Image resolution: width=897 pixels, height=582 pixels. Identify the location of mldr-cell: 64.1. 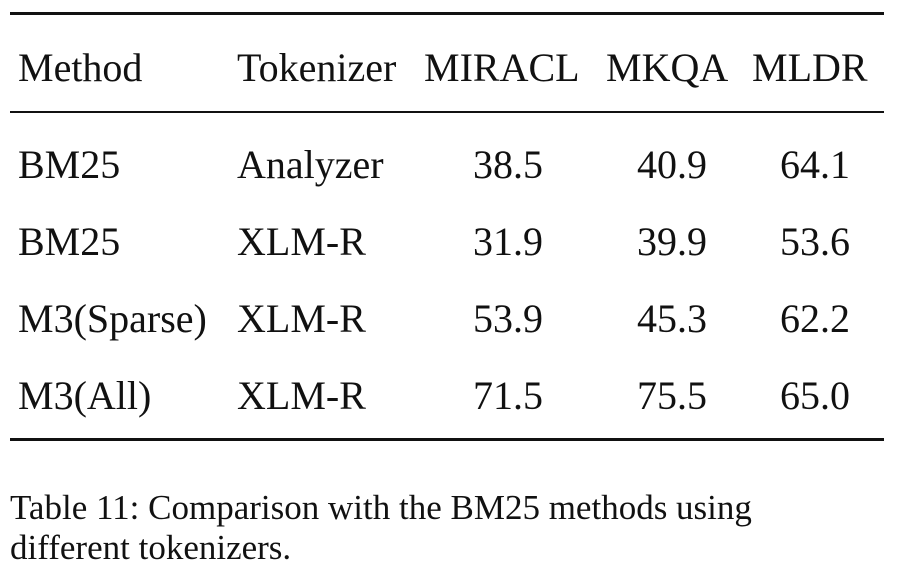
(815, 164).